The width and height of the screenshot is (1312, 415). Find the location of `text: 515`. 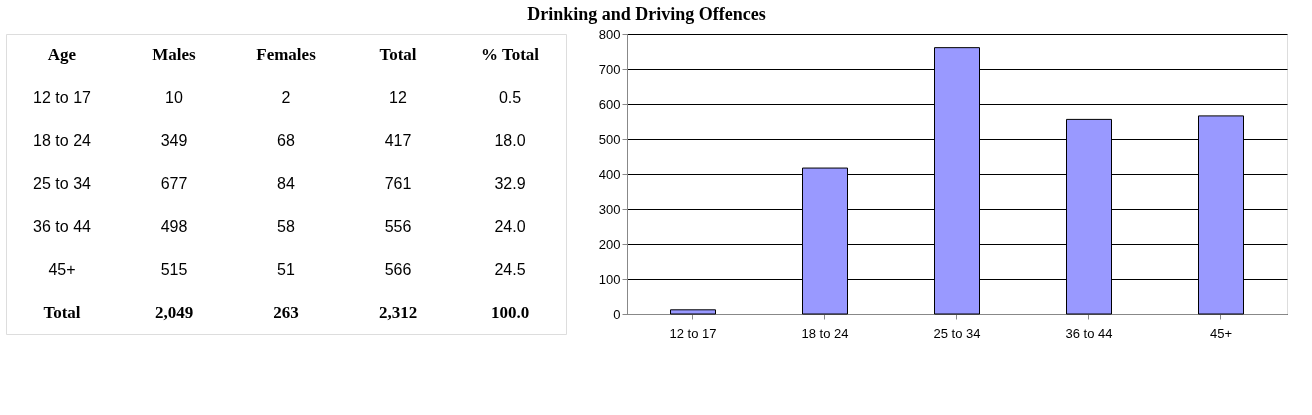

text: 515 is located at coordinates (174, 269).